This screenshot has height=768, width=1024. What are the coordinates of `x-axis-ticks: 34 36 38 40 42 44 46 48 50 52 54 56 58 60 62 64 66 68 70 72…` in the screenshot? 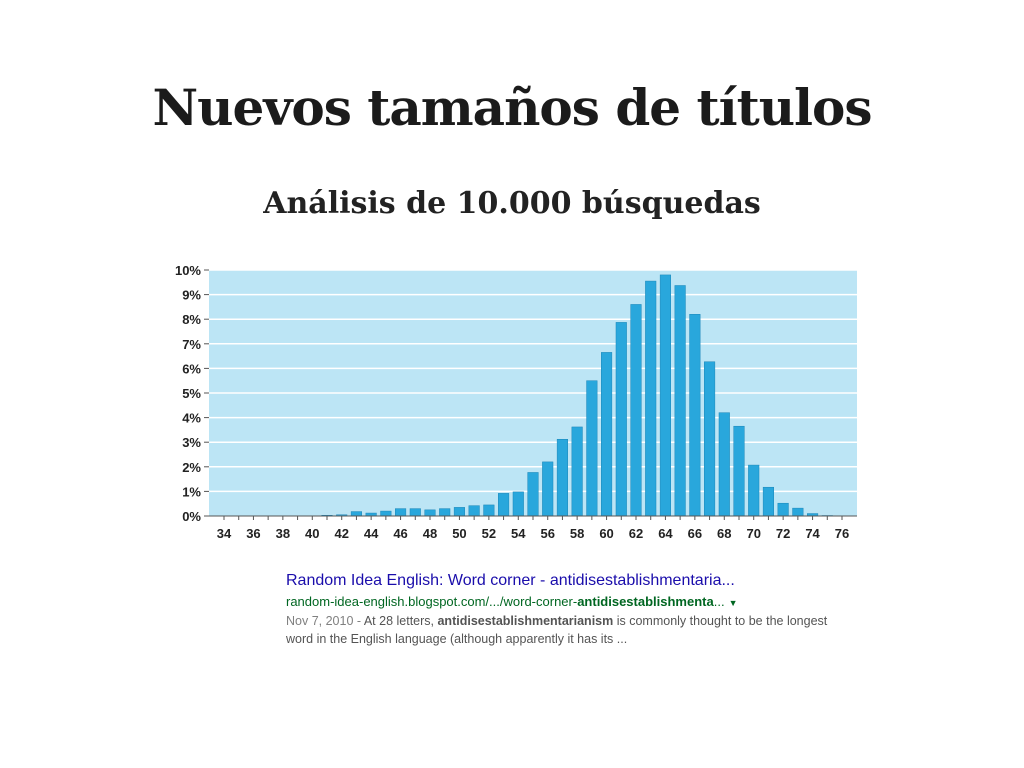 It's located at (533, 528).